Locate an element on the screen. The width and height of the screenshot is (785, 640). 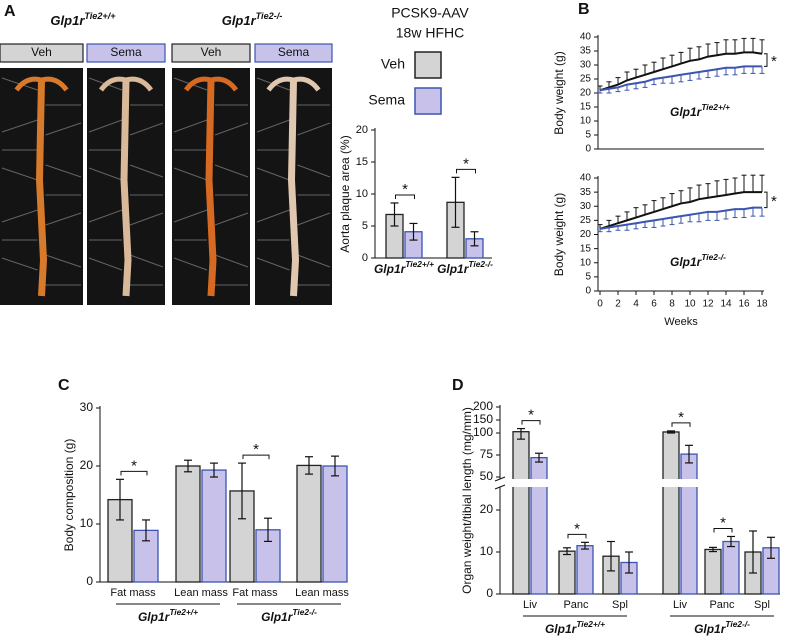
y-tick-label: 150 is located at coordinates (483, 419).